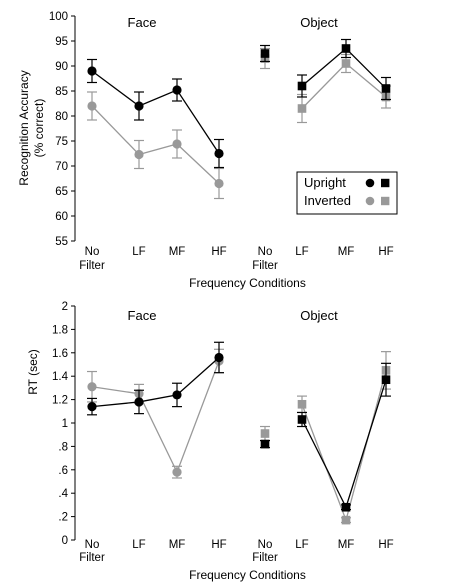 The width and height of the screenshot is (474, 588). What do you see at coordinates (61, 117) in the screenshot?
I see `y-tick-label: 80` at bounding box center [61, 117].